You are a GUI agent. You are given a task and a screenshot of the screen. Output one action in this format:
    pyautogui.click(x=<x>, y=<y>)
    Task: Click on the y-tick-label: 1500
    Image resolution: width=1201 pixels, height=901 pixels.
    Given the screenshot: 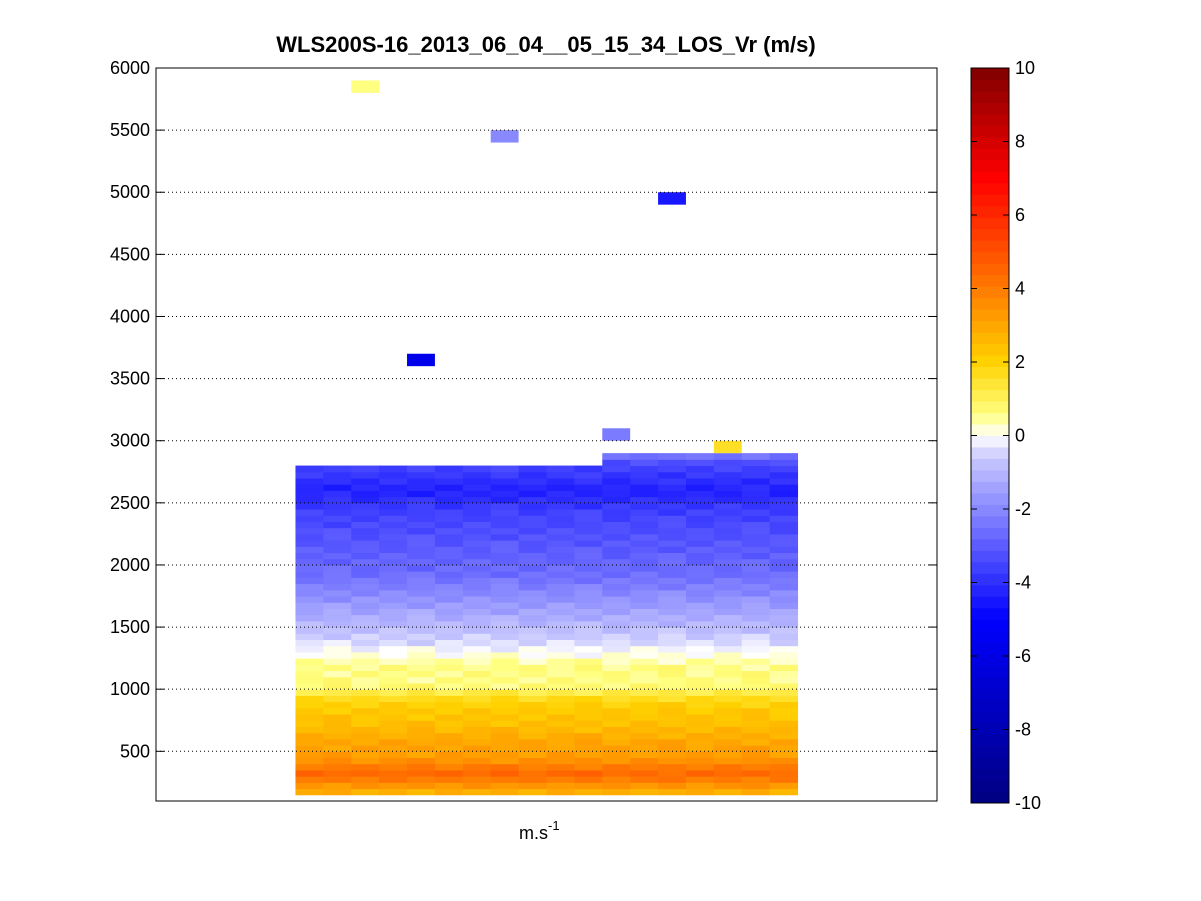 What is the action you would take?
    pyautogui.click(x=130, y=627)
    